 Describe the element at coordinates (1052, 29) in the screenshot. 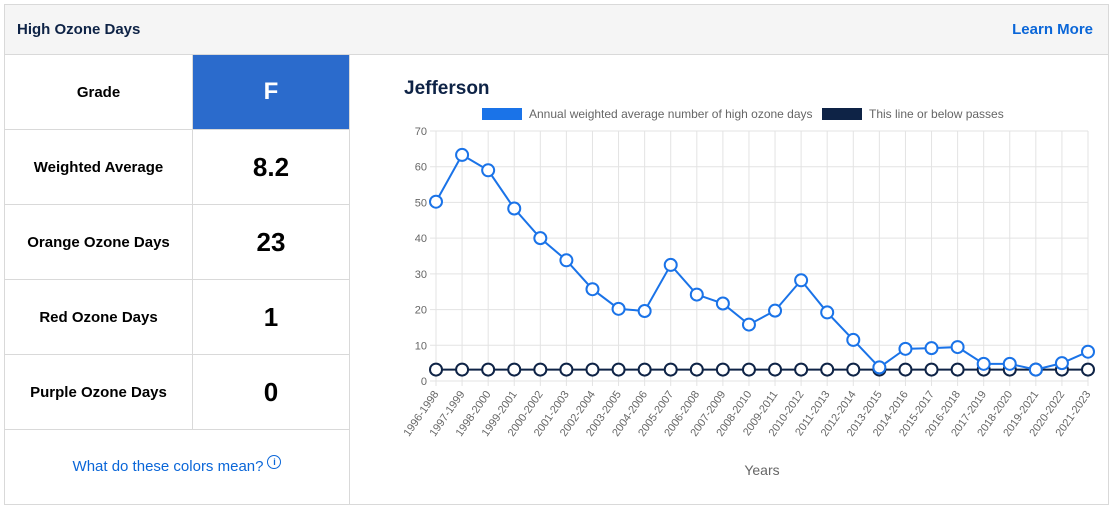

I see `learn-more-link: Learn More` at that location.